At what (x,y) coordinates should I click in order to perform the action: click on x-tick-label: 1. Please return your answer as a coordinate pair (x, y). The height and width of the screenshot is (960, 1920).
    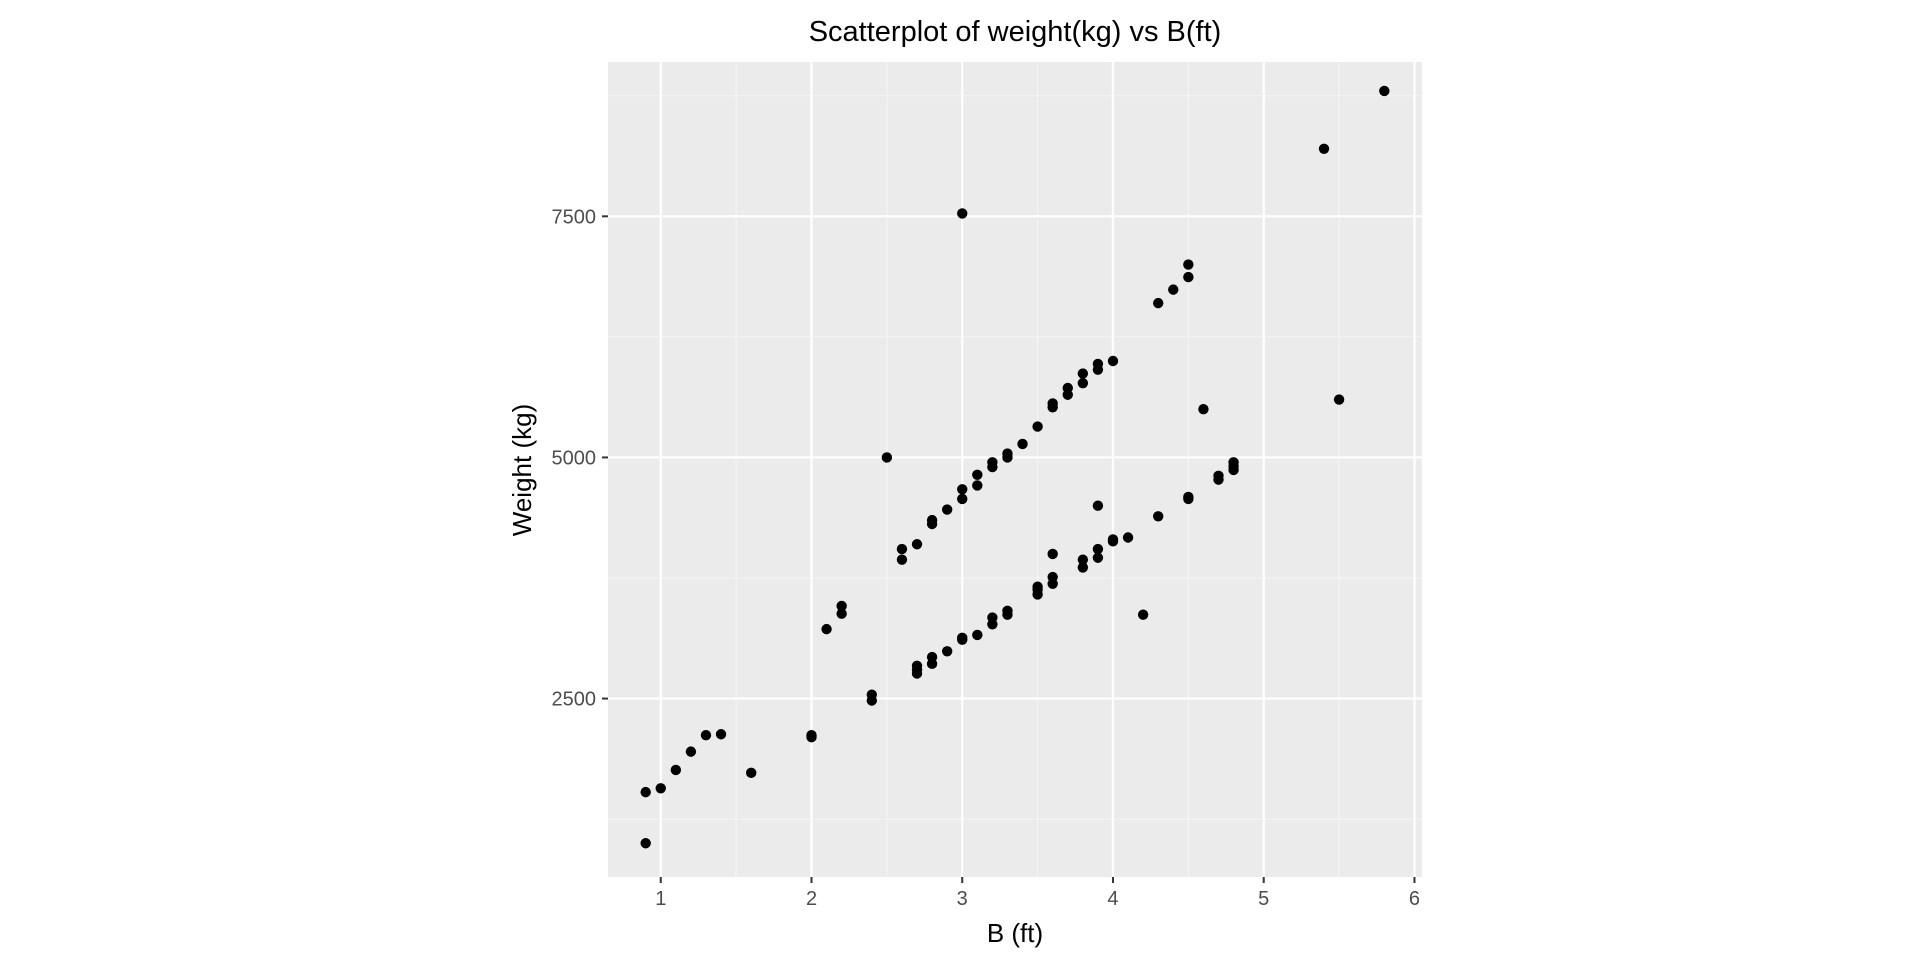
    Looking at the image, I should click on (660, 899).